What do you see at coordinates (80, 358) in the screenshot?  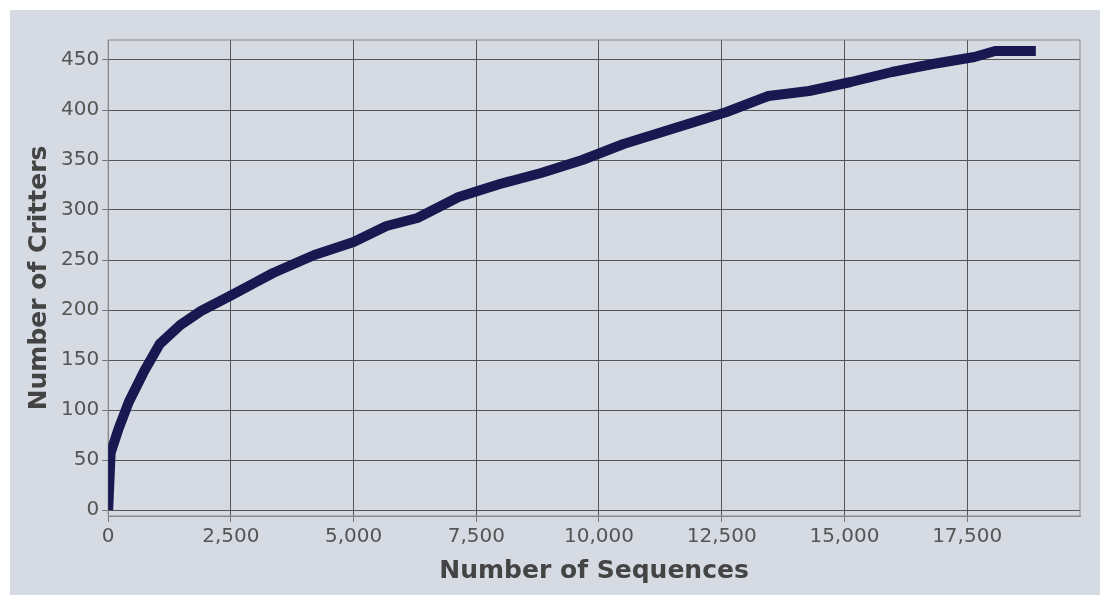 I see `y-tick-label: 150` at bounding box center [80, 358].